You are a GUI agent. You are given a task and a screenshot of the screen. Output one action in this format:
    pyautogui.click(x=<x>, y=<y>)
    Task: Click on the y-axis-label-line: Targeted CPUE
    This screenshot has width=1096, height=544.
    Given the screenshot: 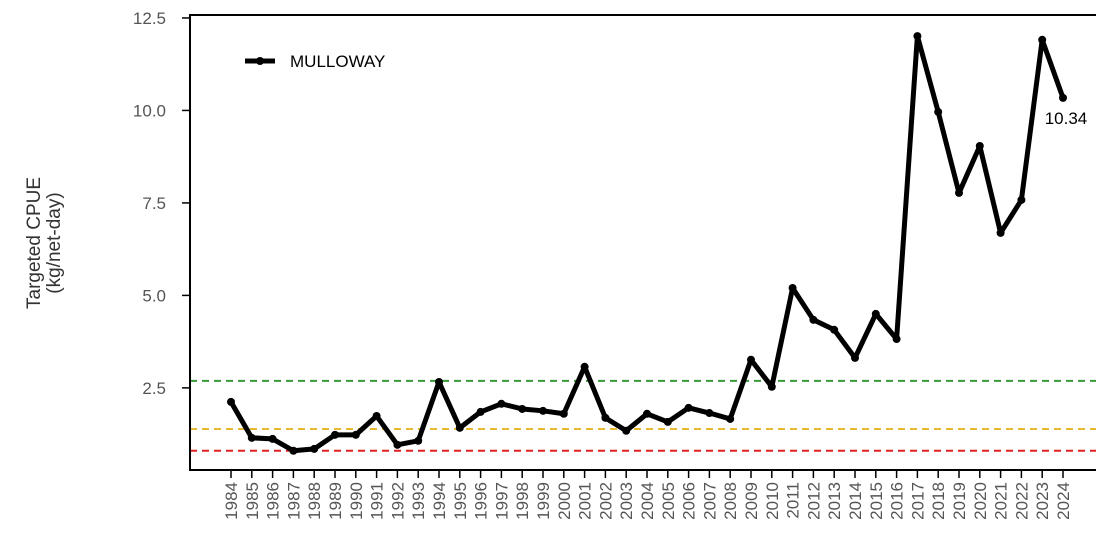 What is the action you would take?
    pyautogui.click(x=34, y=243)
    